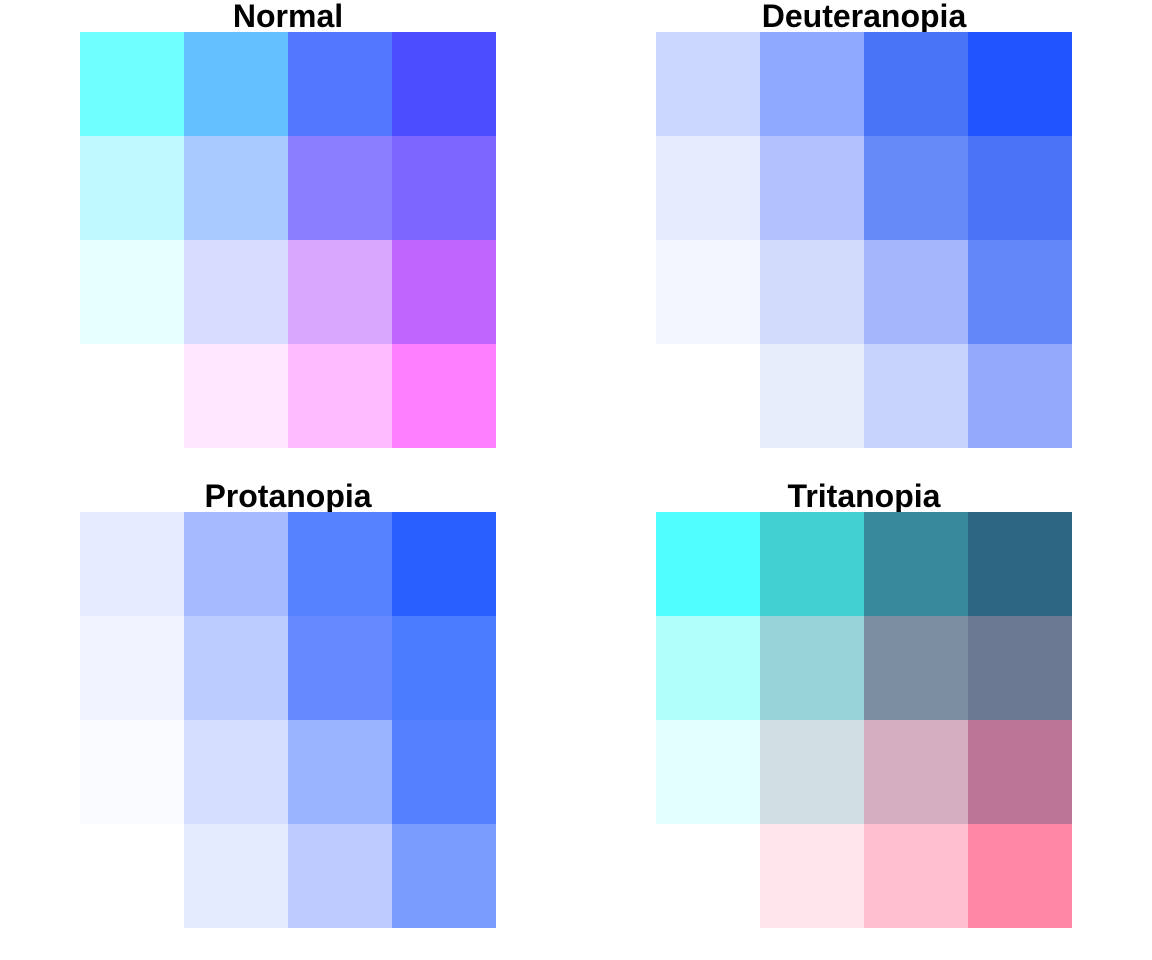 The width and height of the screenshot is (1152, 960). I want to click on panel-title: Protanopia, so click(288, 496).